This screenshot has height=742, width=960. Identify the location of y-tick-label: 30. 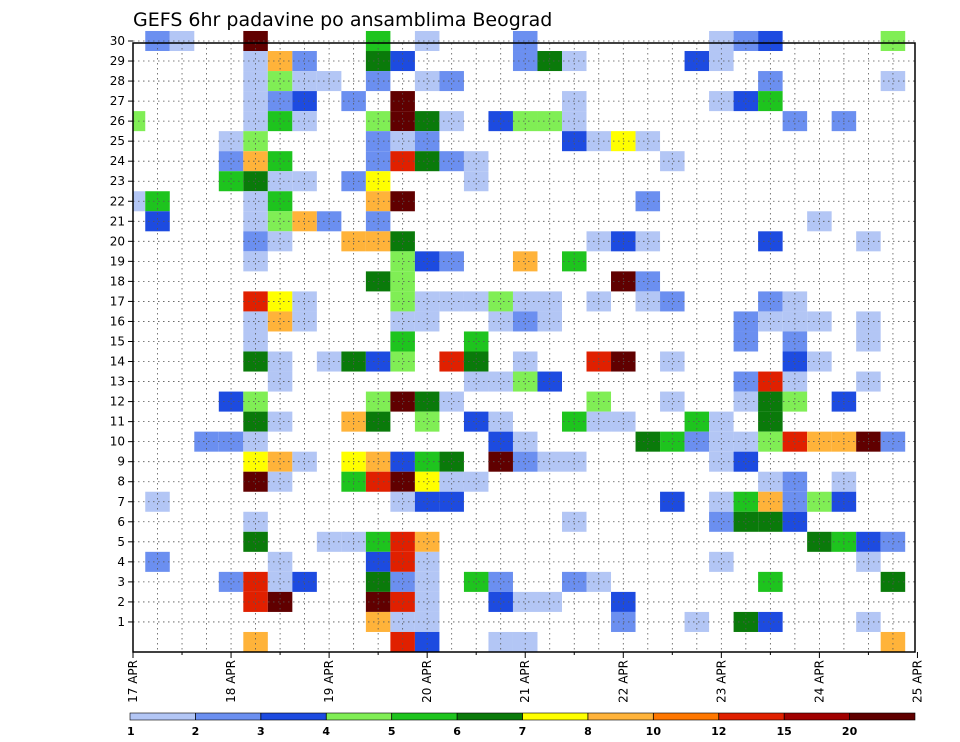
(117, 41).